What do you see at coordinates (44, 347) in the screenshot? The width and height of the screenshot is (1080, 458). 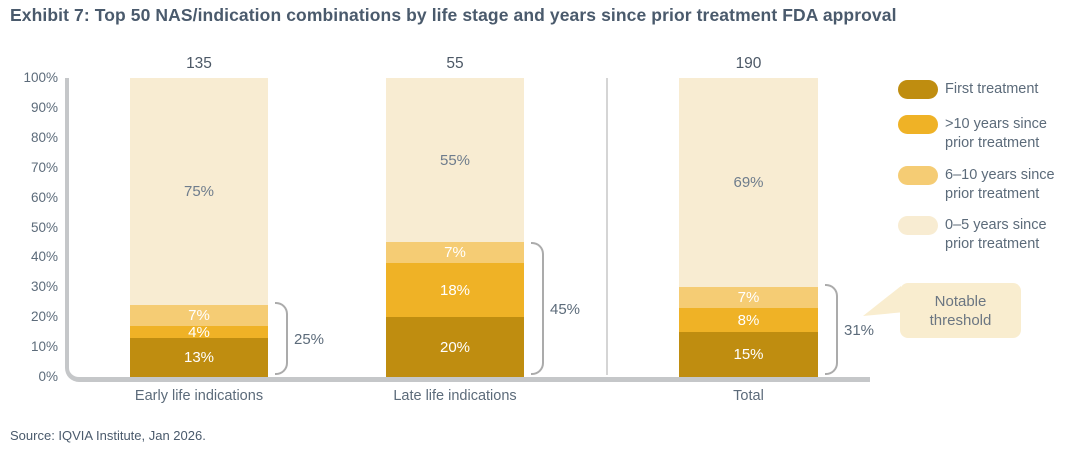 I see `y-axis-tick-label: 10%` at bounding box center [44, 347].